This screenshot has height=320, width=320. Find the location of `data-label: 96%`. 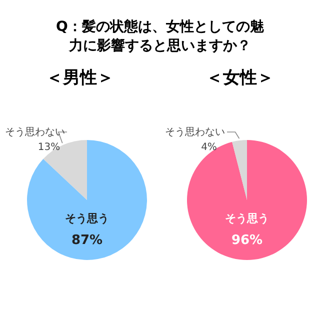

data-label: 96% is located at coordinates (247, 240).